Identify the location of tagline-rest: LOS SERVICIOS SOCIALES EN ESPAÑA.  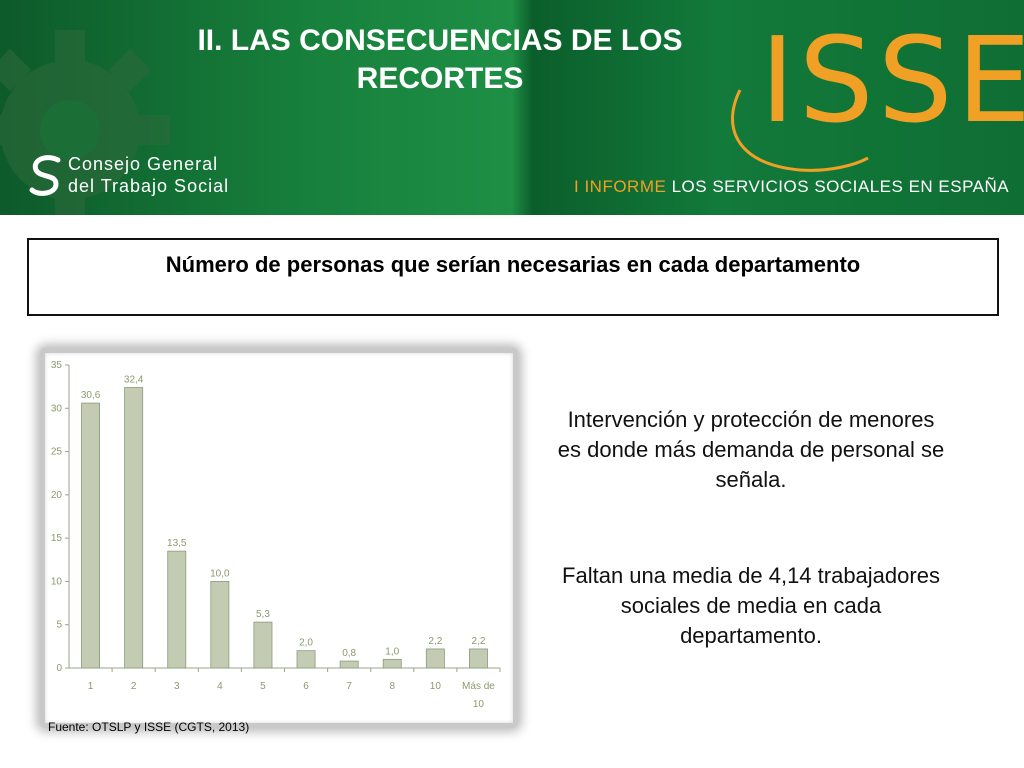
(840, 186).